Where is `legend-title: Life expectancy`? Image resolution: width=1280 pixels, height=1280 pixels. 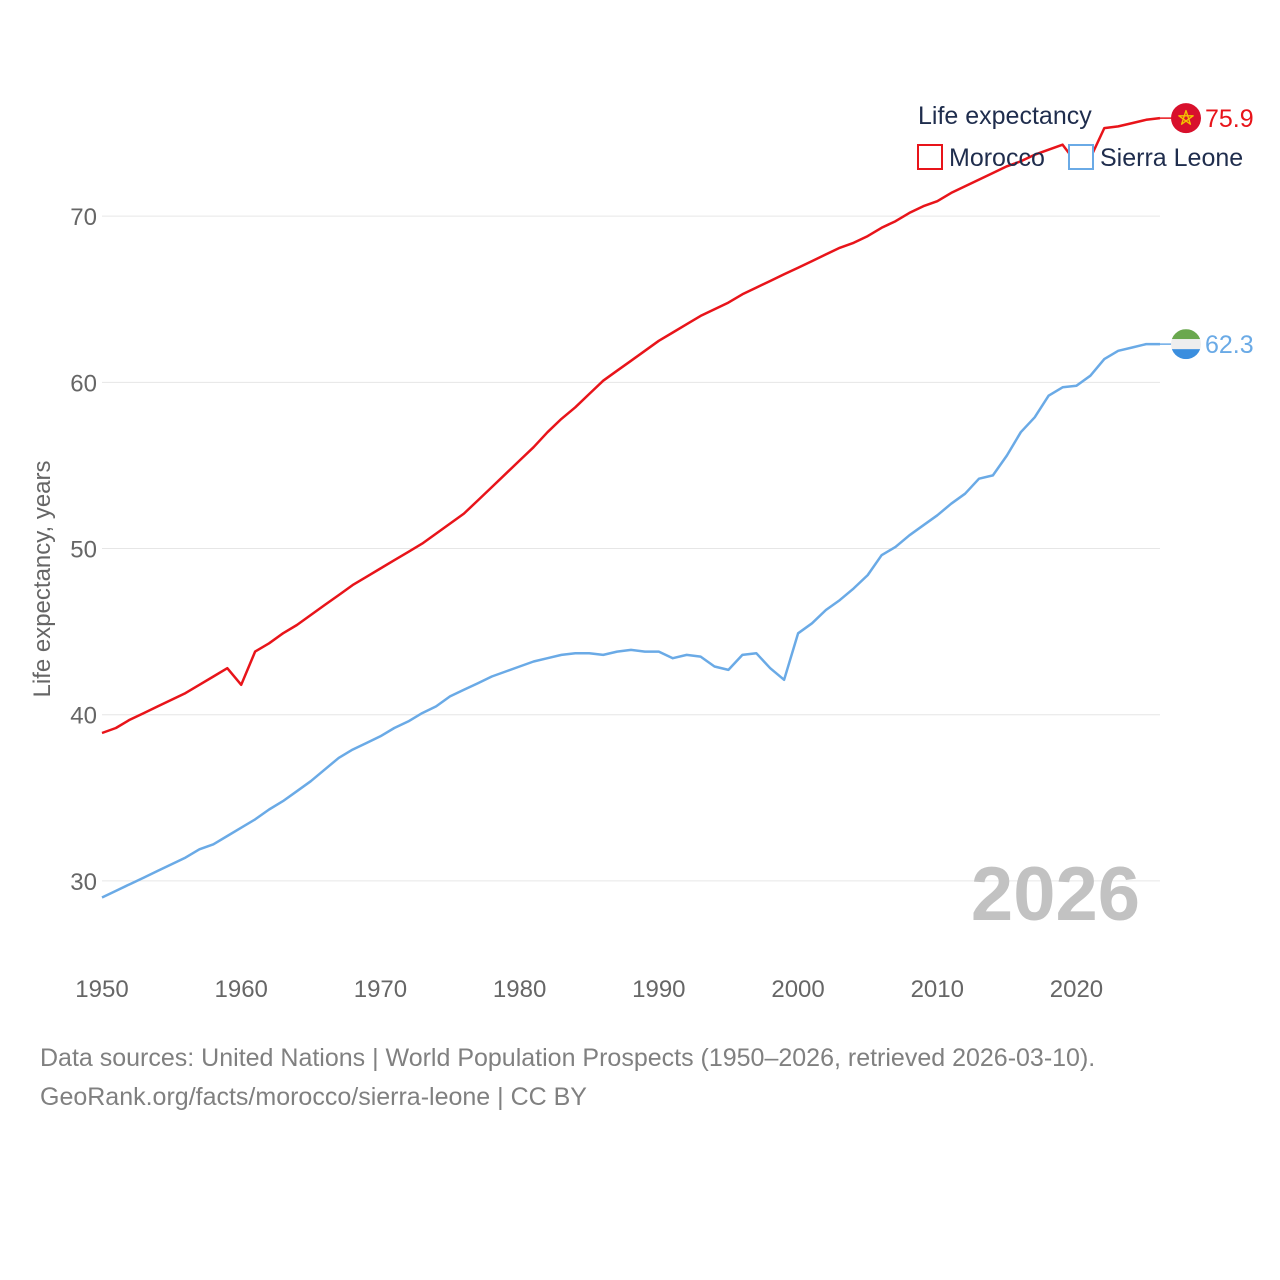 legend-title: Life expectancy is located at coordinates (1005, 116).